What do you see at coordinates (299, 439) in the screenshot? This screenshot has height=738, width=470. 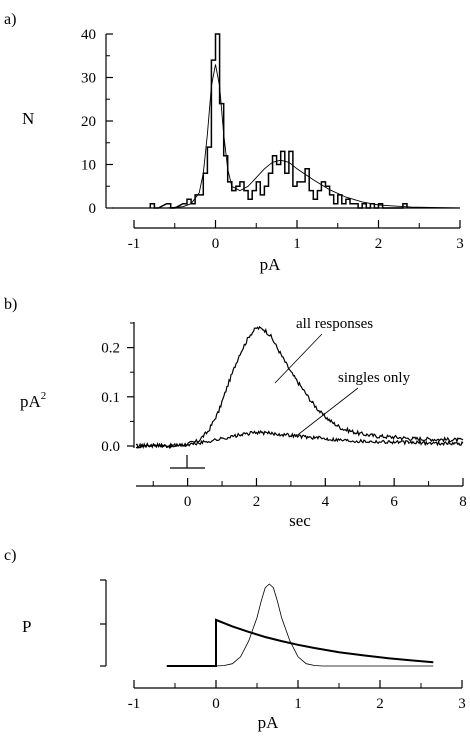 I see `panel-b-series-singles-only` at bounding box center [299, 439].